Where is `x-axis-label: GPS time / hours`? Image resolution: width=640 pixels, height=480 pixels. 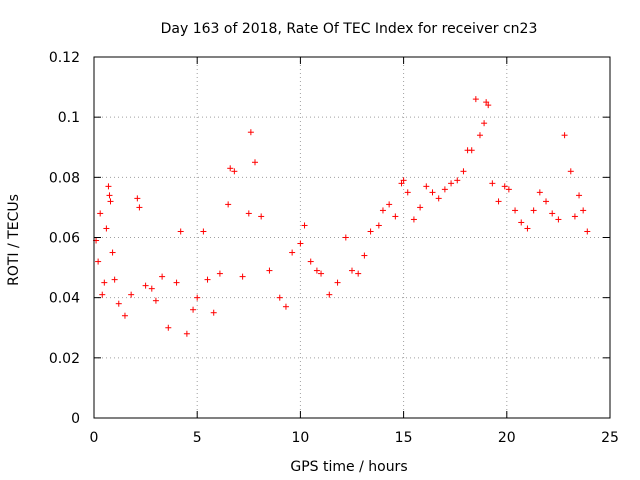 x-axis-label: GPS time / hours is located at coordinates (348, 467).